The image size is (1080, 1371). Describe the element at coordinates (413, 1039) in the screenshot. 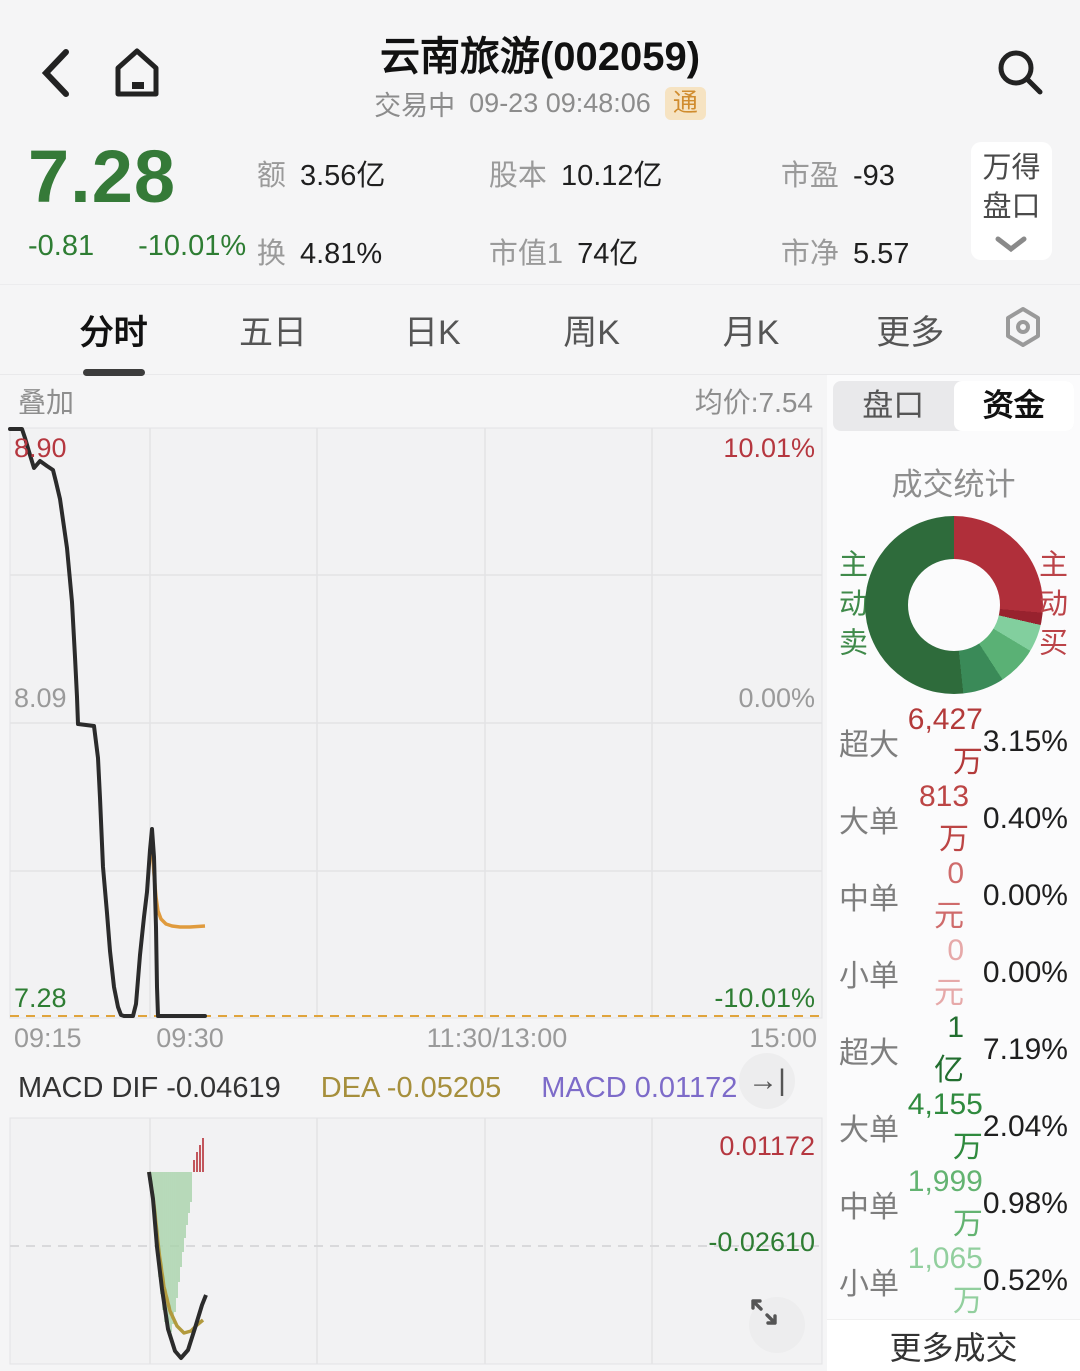

I see `time-axis: 09:15 09:30 11:30/13:00 15:00` at that location.